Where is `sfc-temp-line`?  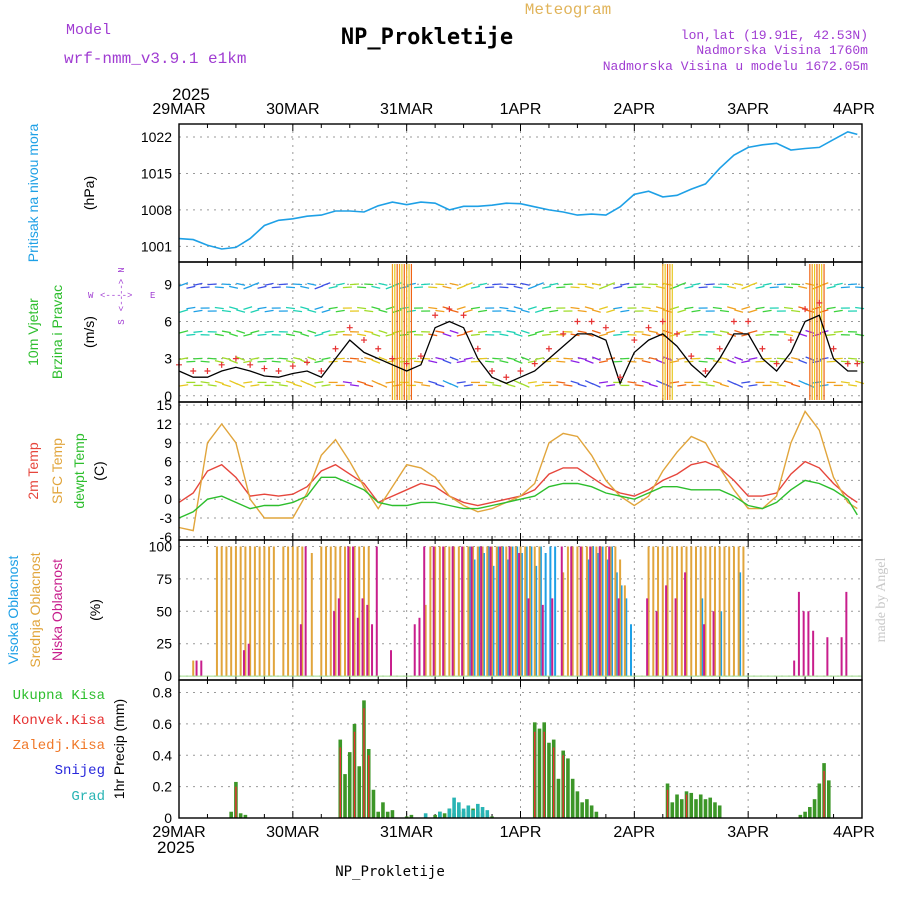 sfc-temp-line is located at coordinates (518, 471).